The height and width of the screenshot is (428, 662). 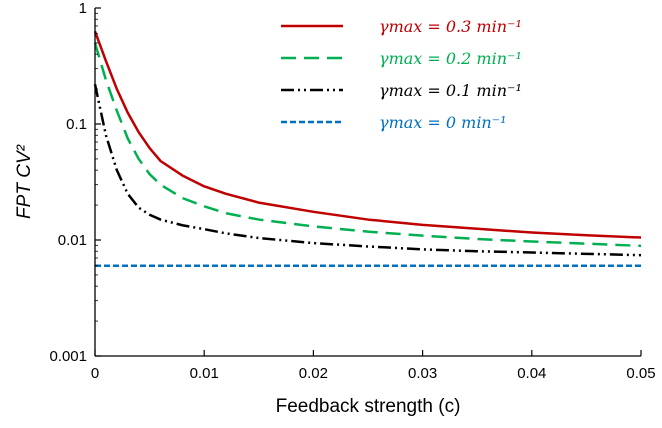 What do you see at coordinates (422, 373) in the screenshot?
I see `x-tick-label-3: 0.03` at bounding box center [422, 373].